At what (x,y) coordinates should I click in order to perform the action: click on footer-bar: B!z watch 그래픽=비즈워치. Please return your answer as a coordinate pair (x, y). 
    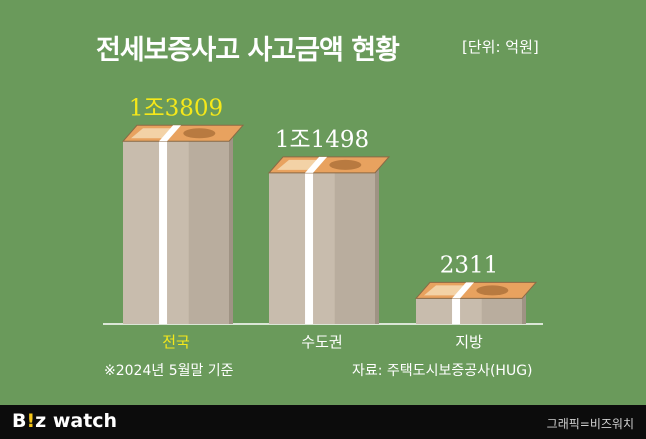
    Looking at the image, I should click on (323, 422).